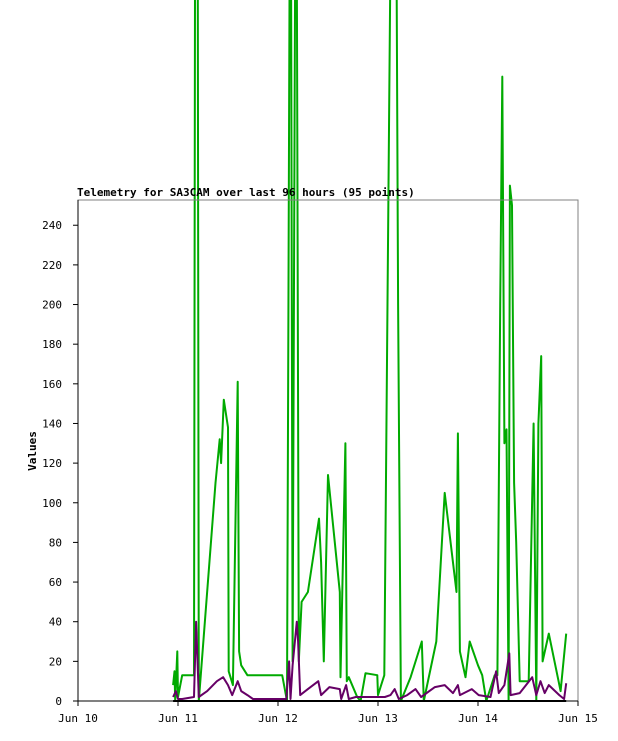 The image size is (618, 741). What do you see at coordinates (52, 503) in the screenshot?
I see `y-tick-label: 100` at bounding box center [52, 503].